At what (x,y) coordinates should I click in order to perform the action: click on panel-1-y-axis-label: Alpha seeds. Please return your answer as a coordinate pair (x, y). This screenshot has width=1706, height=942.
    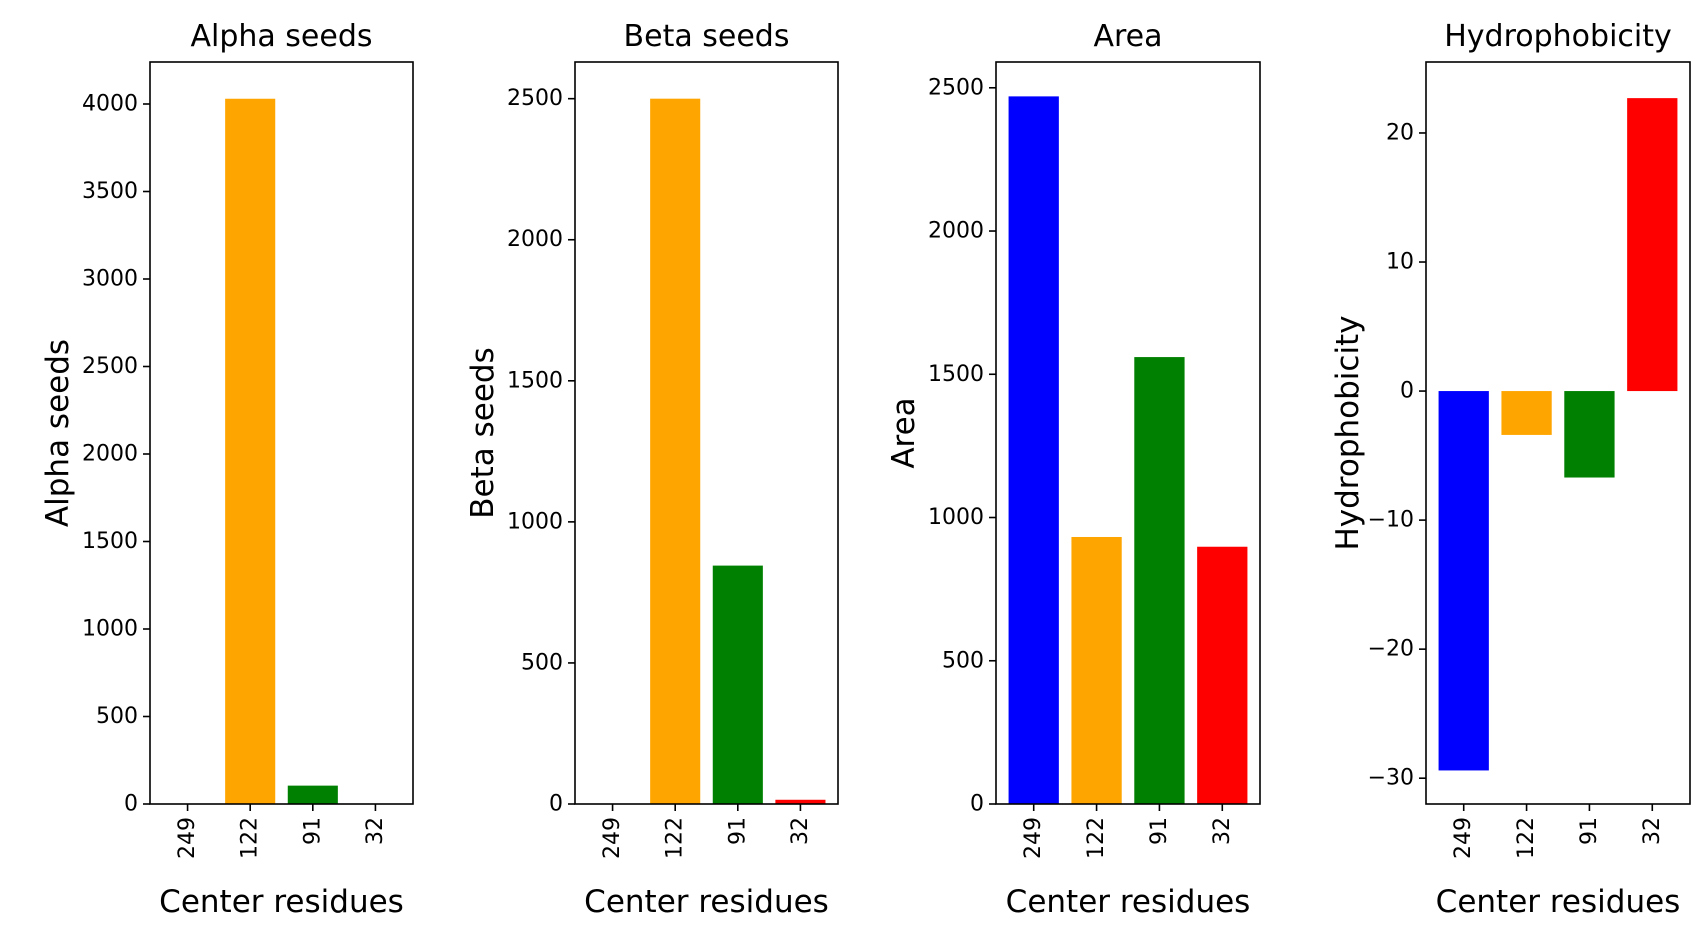
    Looking at the image, I should click on (58, 433).